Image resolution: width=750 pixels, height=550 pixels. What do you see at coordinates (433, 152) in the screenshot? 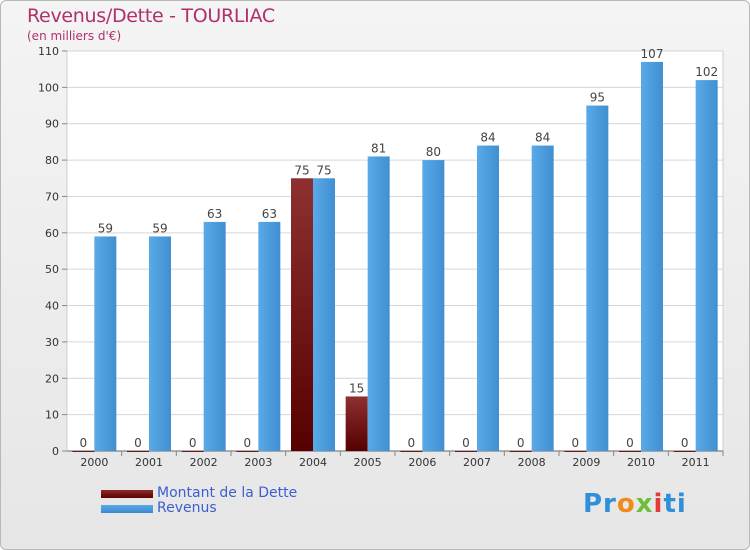
I see `data-label-revenue: 80` at bounding box center [433, 152].